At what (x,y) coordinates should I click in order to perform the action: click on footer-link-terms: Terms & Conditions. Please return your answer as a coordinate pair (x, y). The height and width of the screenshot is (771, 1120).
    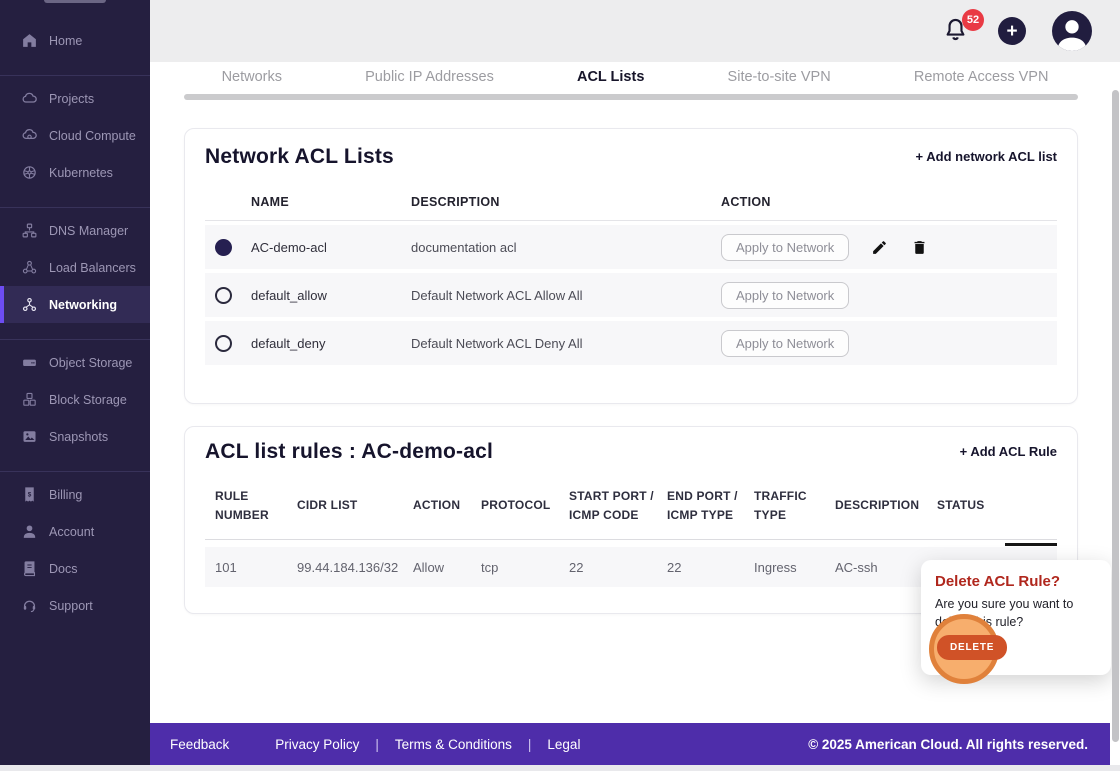
    Looking at the image, I should click on (453, 744).